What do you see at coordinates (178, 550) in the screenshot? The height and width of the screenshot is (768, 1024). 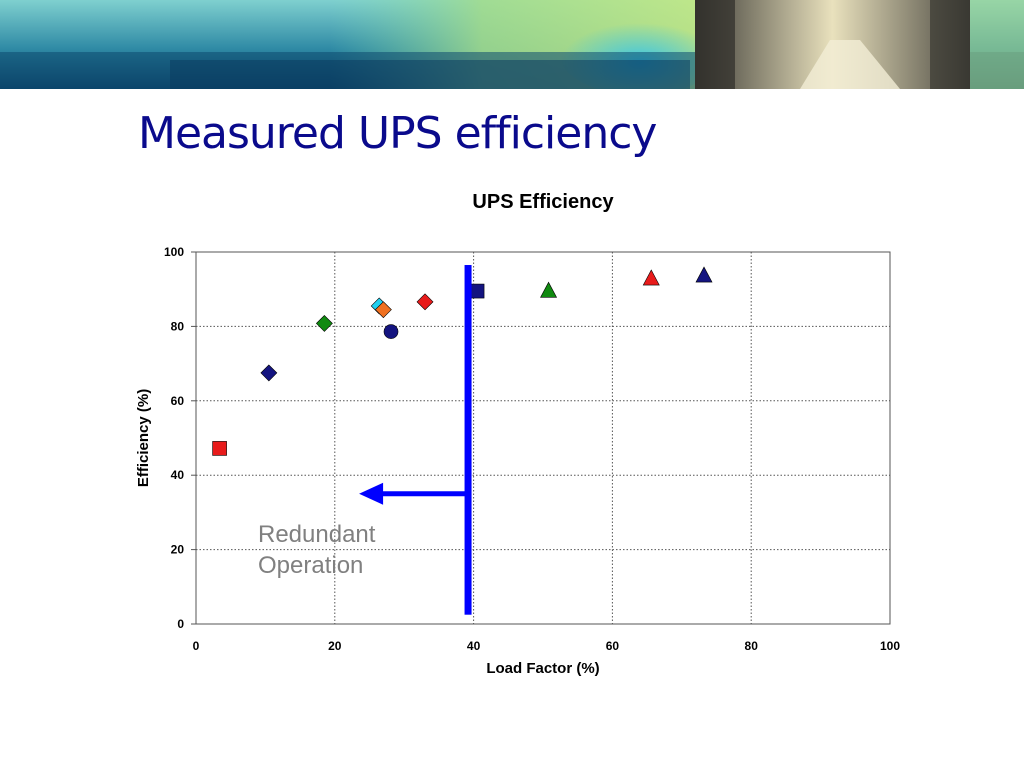 I see `y-tick-label: 20` at bounding box center [178, 550].